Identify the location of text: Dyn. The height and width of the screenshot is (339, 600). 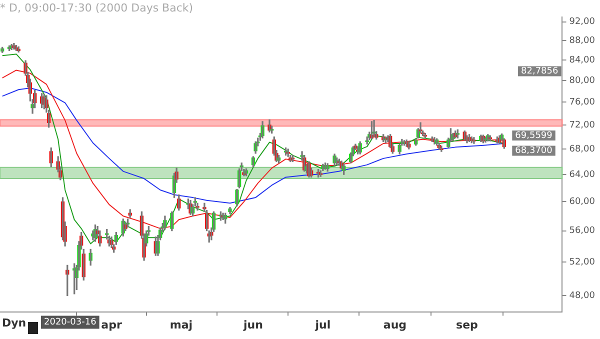
(14, 323).